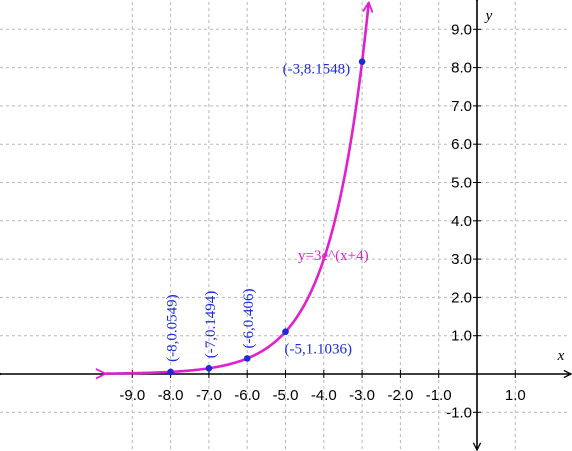  Describe the element at coordinates (362, 395) in the screenshot. I see `x-tick-label: -3.0` at that location.